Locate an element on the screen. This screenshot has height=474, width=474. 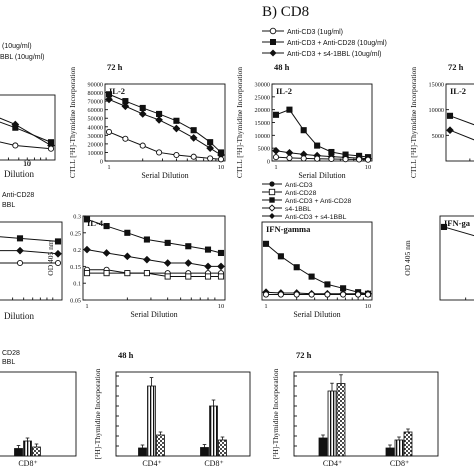
category-label: CD4⁺ is located at coordinates (332, 463).